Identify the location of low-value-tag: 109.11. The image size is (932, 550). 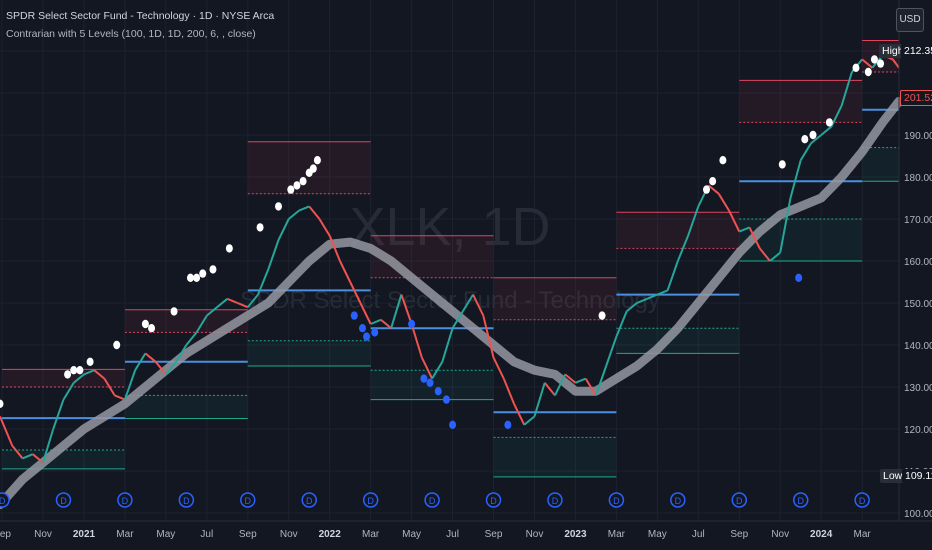
(917, 476).